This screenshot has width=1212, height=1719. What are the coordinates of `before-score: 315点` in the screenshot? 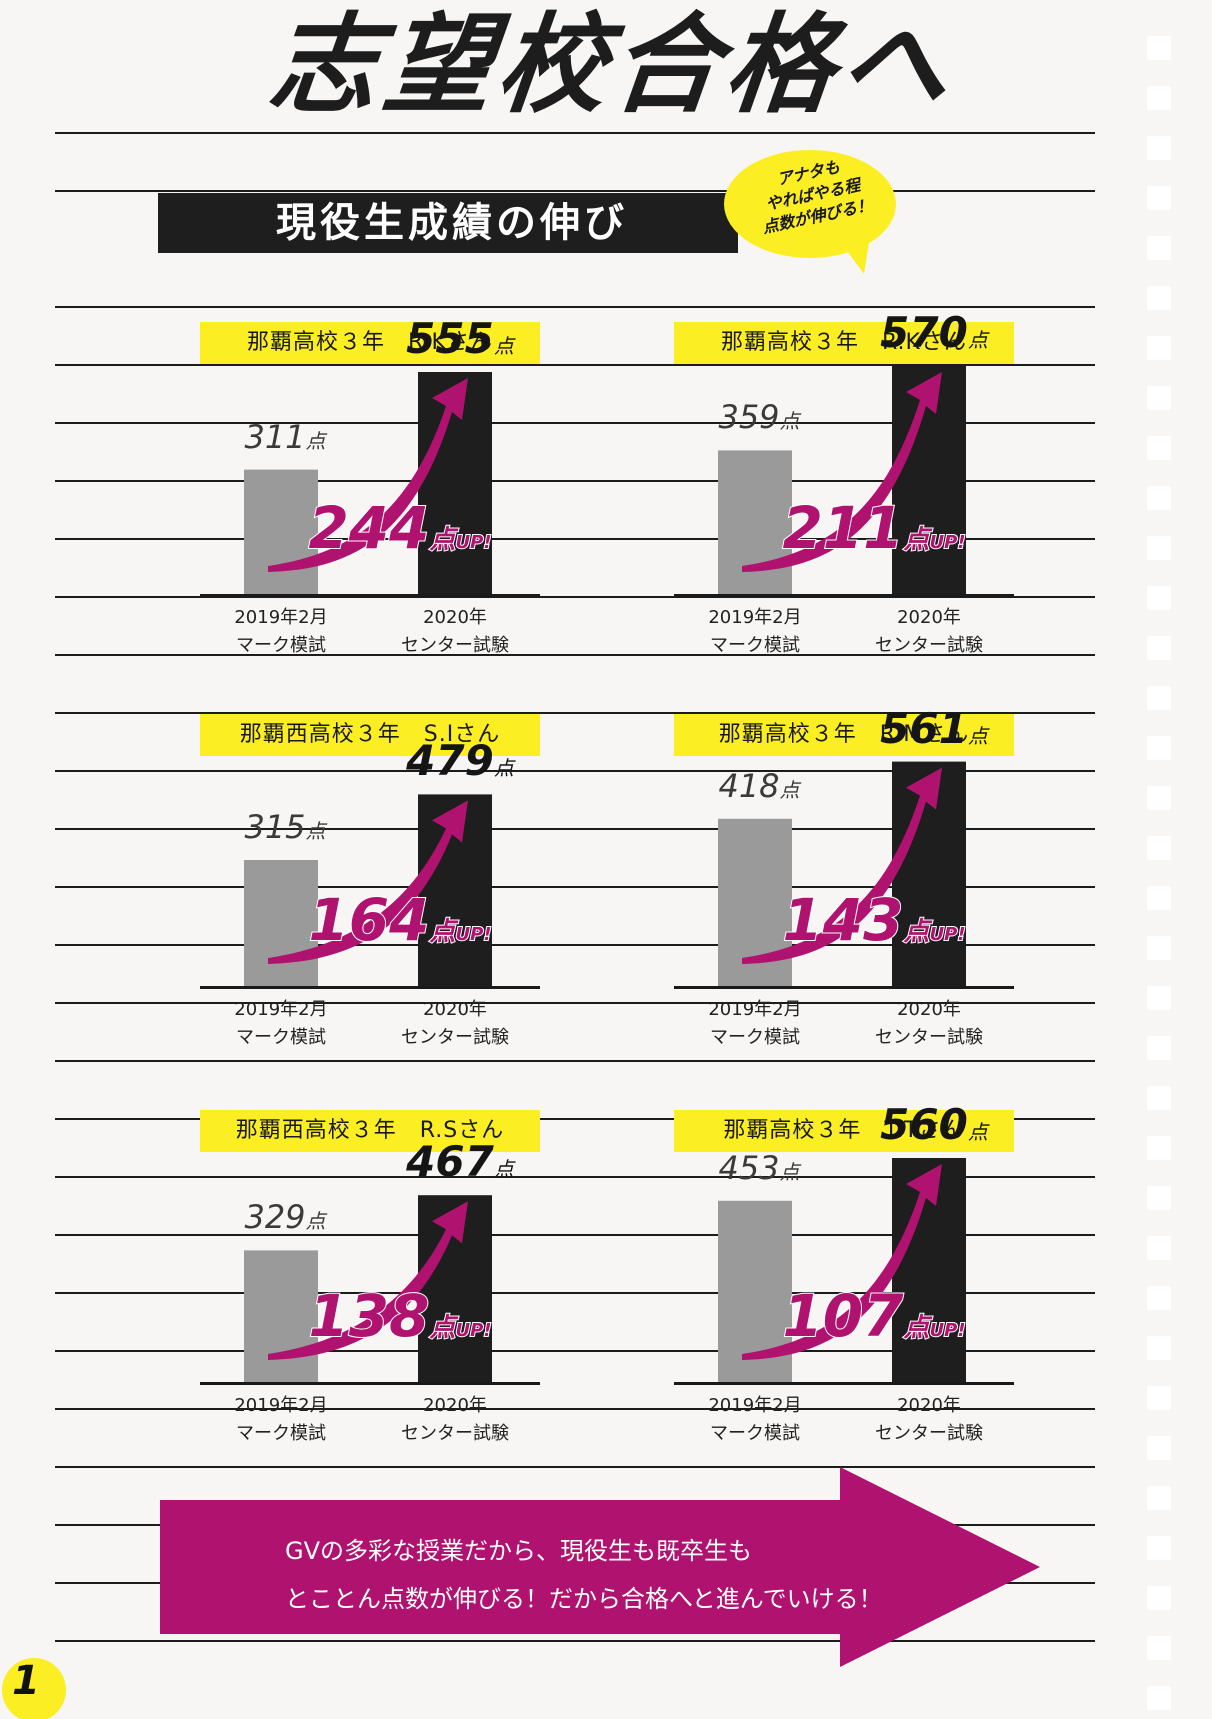 It's located at (285, 827).